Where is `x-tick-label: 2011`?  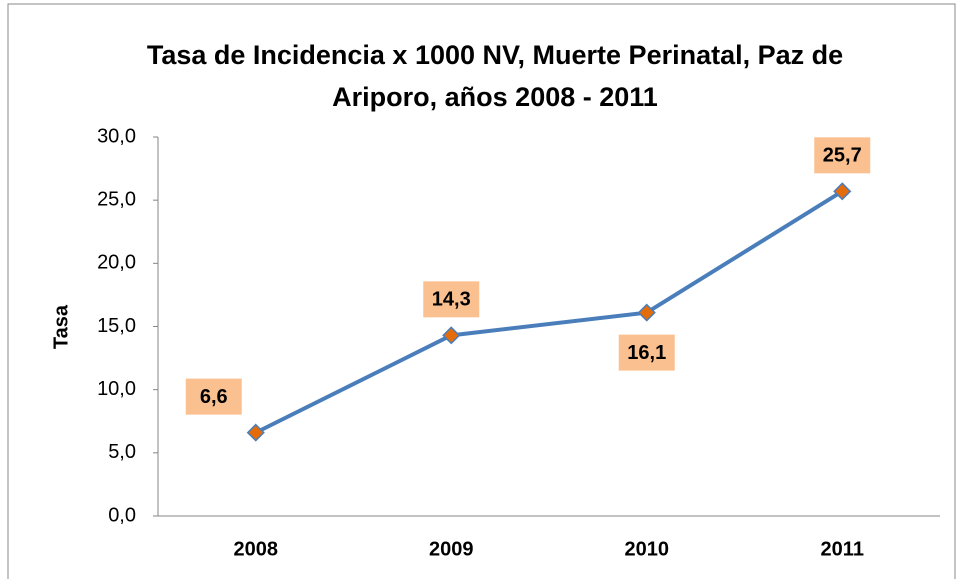
x-tick-label: 2011 is located at coordinates (842, 549).